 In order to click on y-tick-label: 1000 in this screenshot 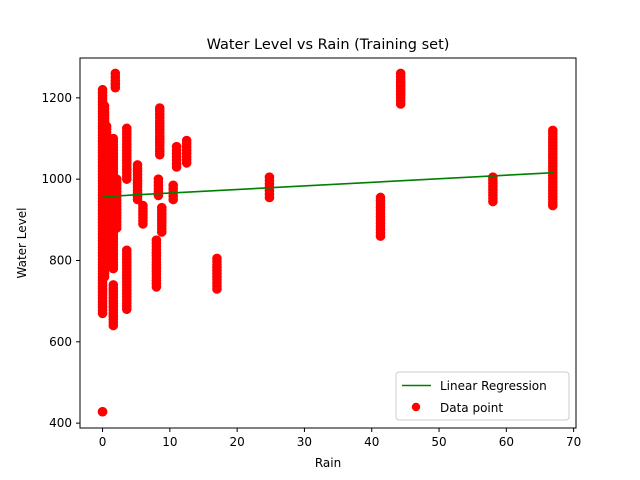, I will do `click(56, 179)`.